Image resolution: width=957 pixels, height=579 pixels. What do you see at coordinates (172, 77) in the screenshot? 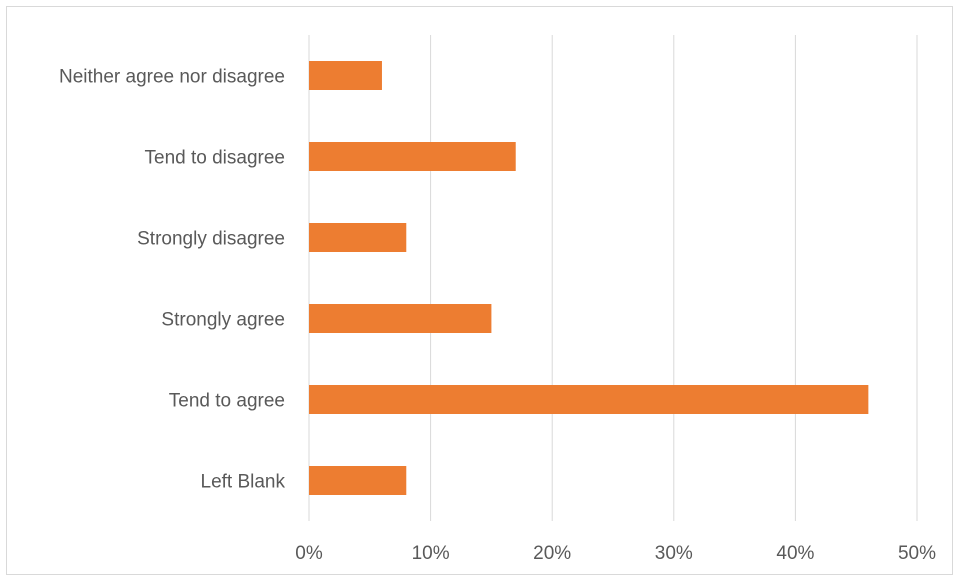
I see `category-label: Neither agree nor disagree` at bounding box center [172, 77].